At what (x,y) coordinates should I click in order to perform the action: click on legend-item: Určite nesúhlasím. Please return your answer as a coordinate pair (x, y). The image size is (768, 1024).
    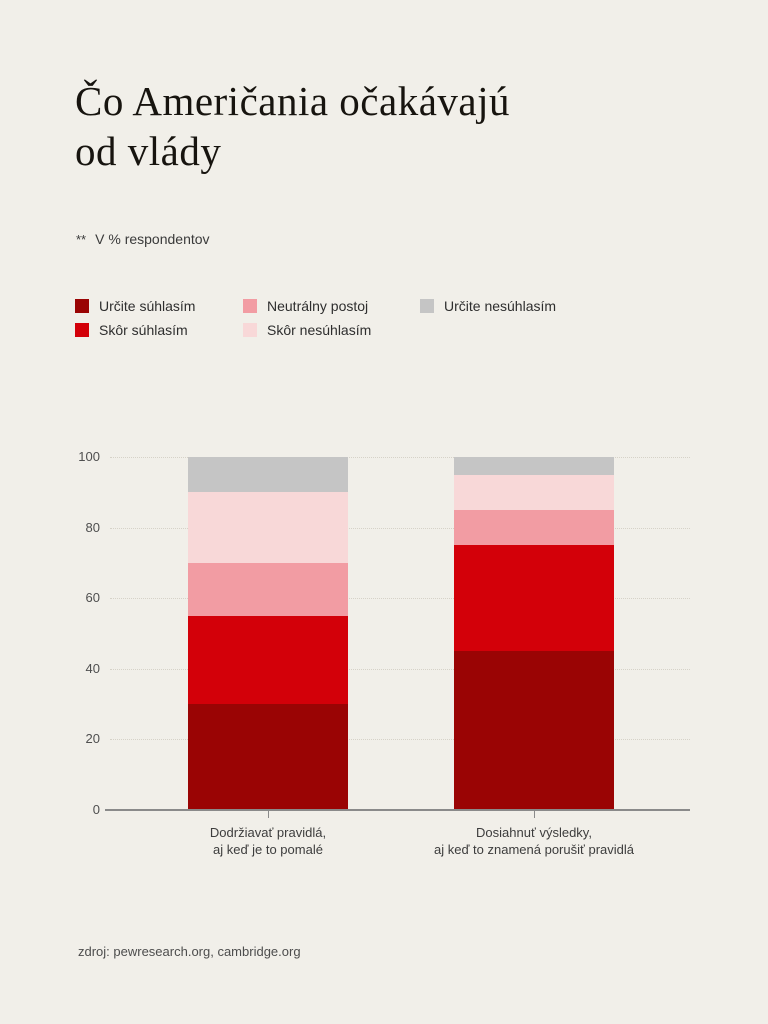
    Looking at the image, I should click on (488, 306).